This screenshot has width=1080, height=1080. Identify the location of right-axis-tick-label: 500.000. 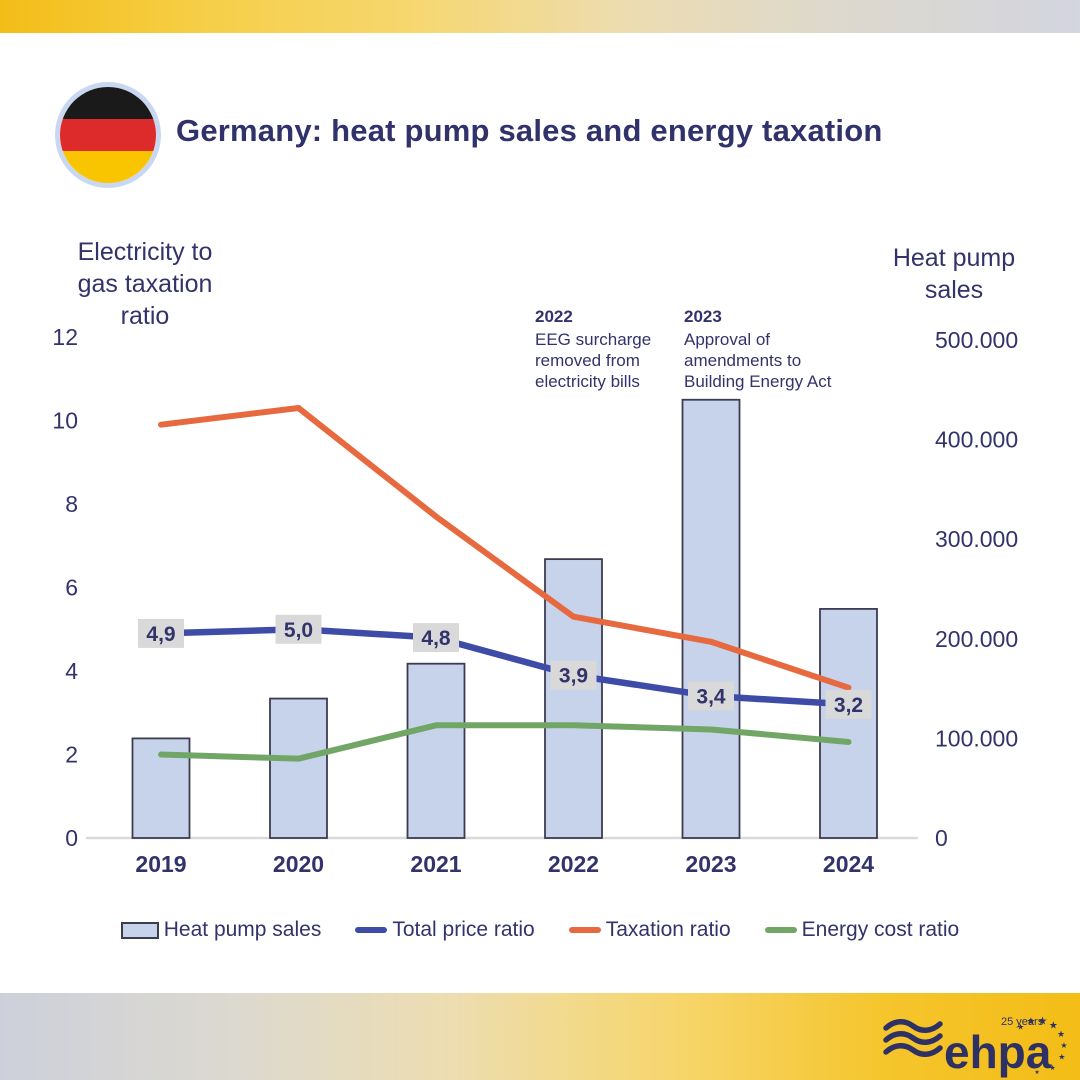
(976, 340).